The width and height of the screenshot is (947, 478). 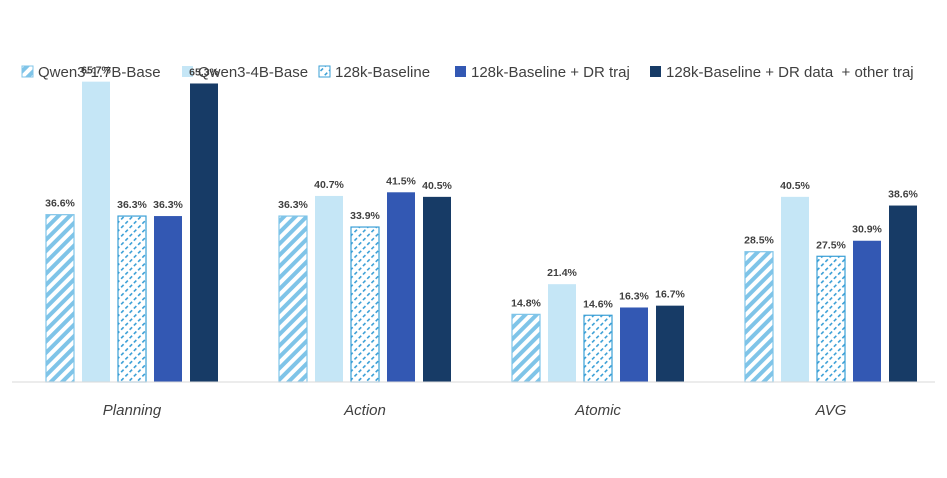 I want to click on value-label-action-series-4: 41.5%, so click(x=401, y=181).